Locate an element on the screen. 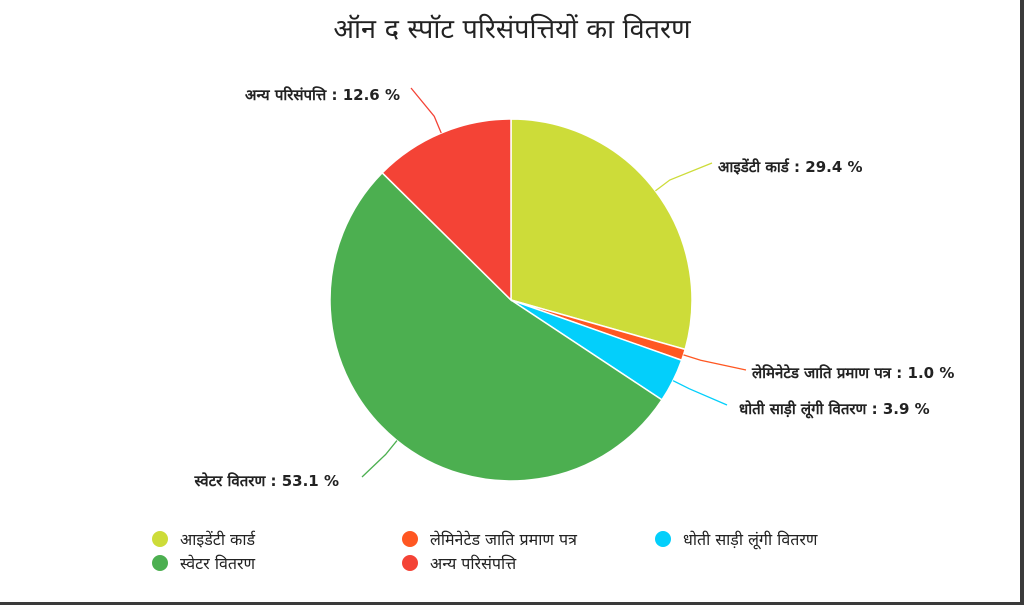 This screenshot has height=605, width=1024. legend-label-1: आइडेंटी कार्ड is located at coordinates (218, 539).